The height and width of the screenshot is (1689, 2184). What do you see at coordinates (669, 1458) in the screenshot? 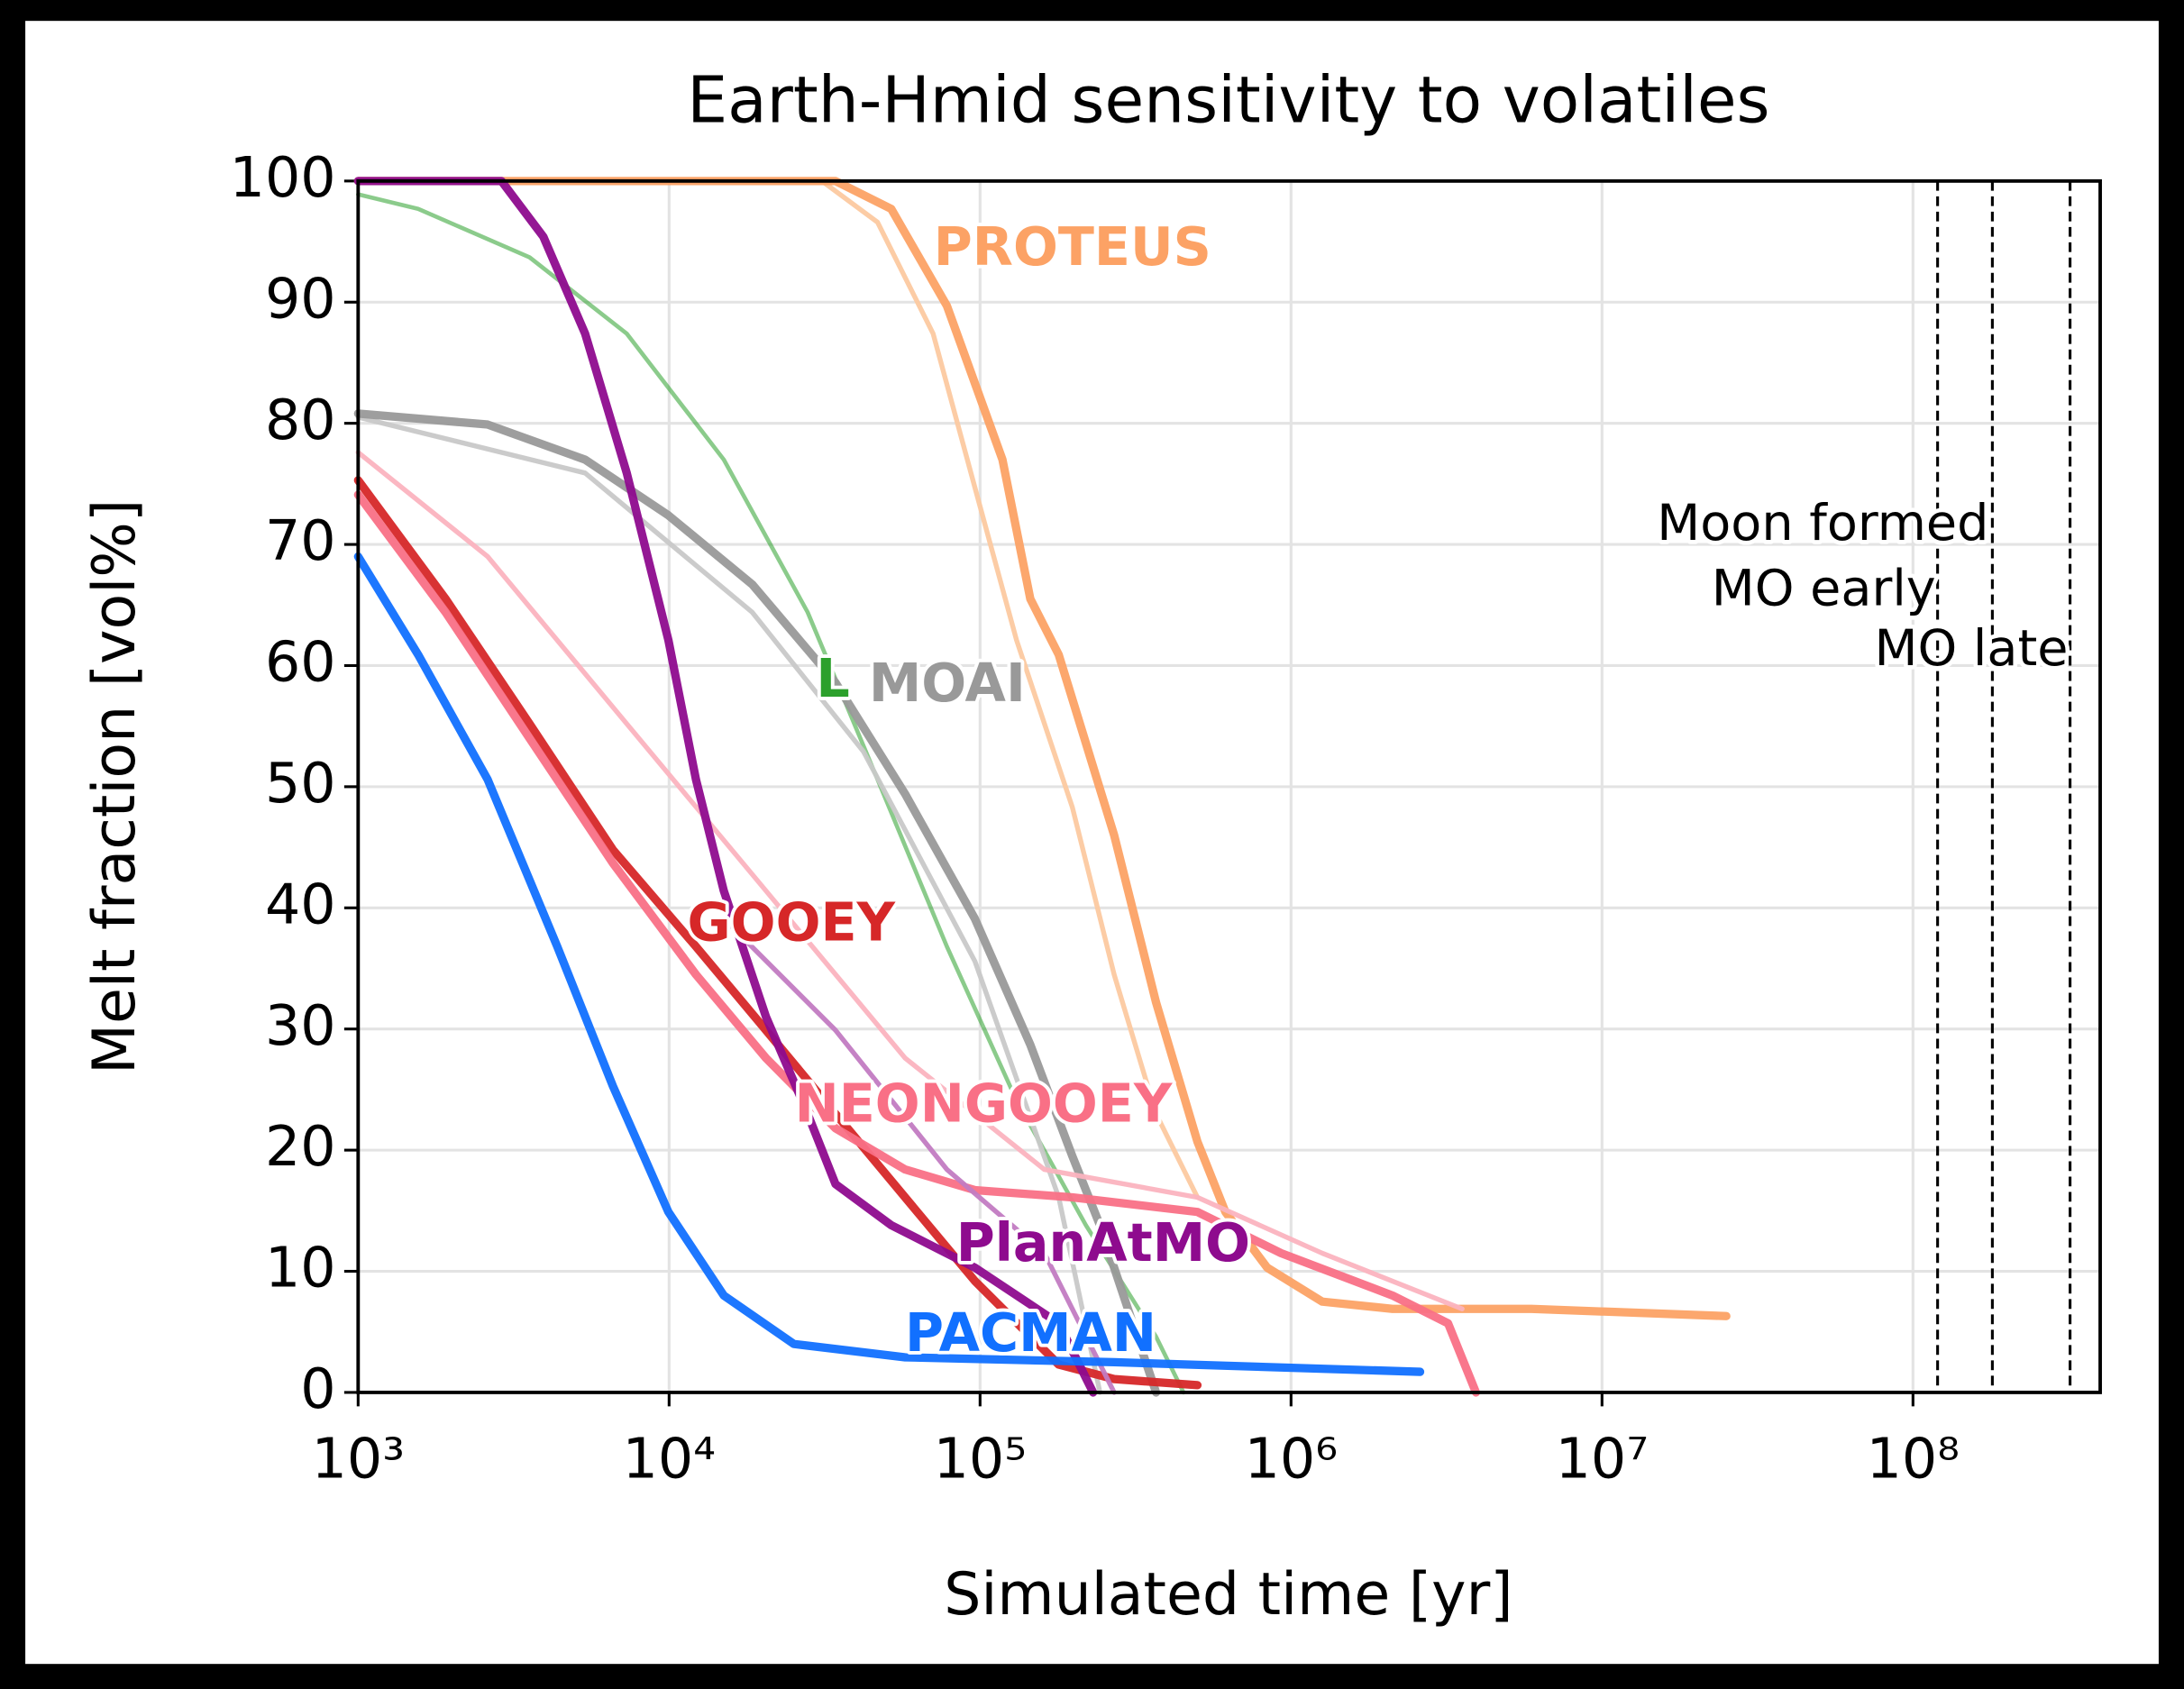
I see `x-tick-label: 10⁴` at bounding box center [669, 1458].